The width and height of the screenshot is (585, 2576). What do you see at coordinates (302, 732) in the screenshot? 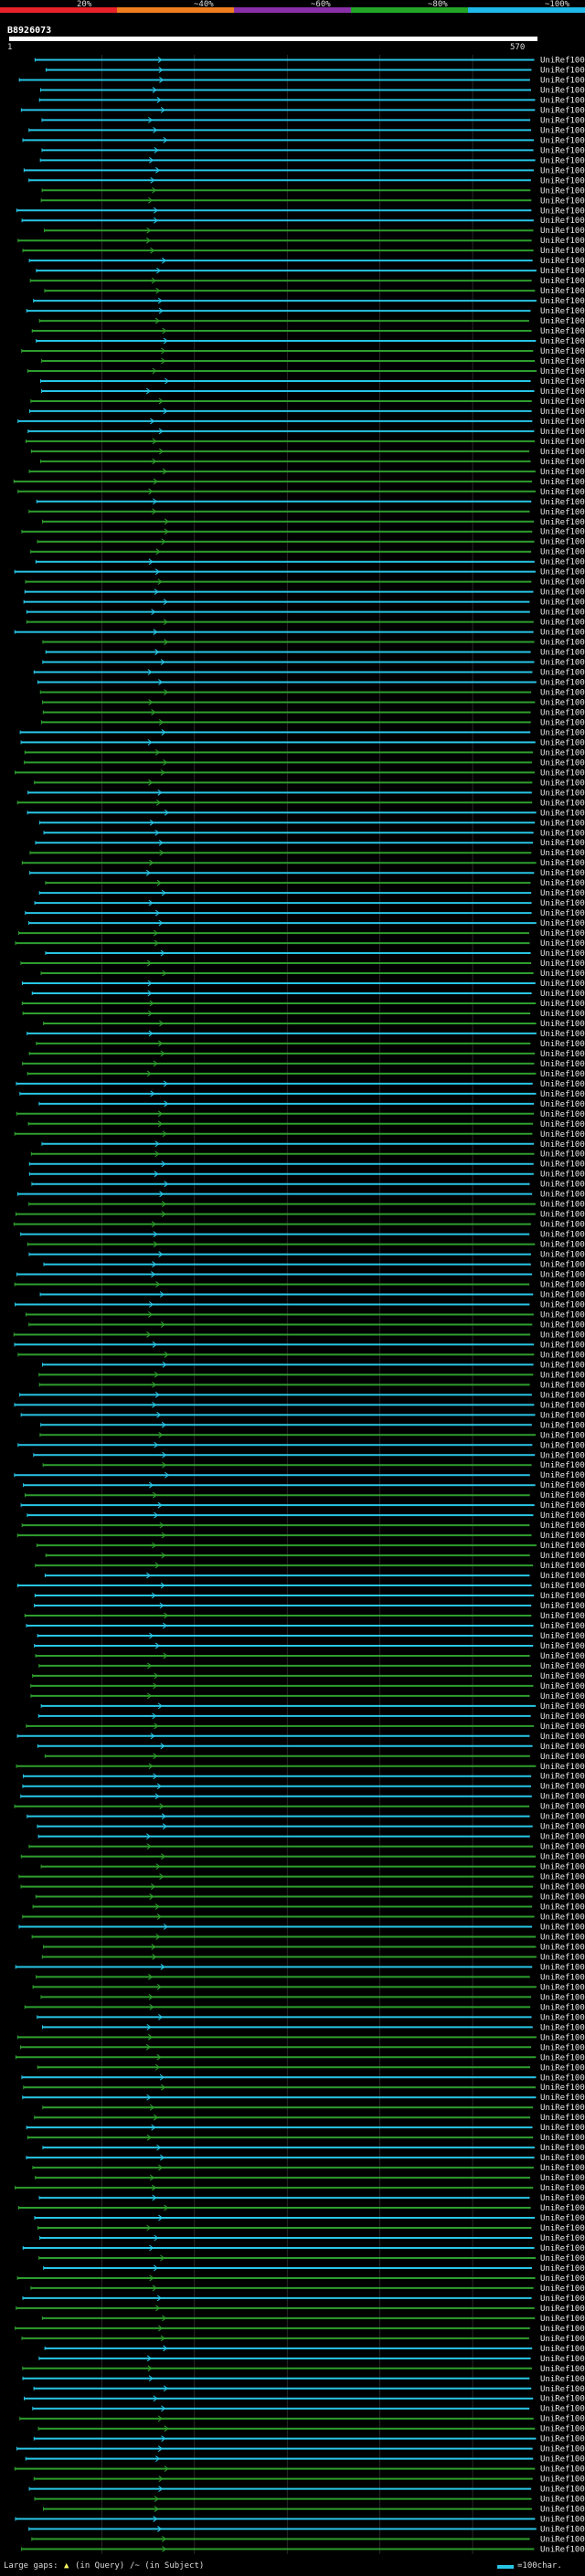
I see `hit-row: UniRef100_B4HQC4` at bounding box center [302, 732].